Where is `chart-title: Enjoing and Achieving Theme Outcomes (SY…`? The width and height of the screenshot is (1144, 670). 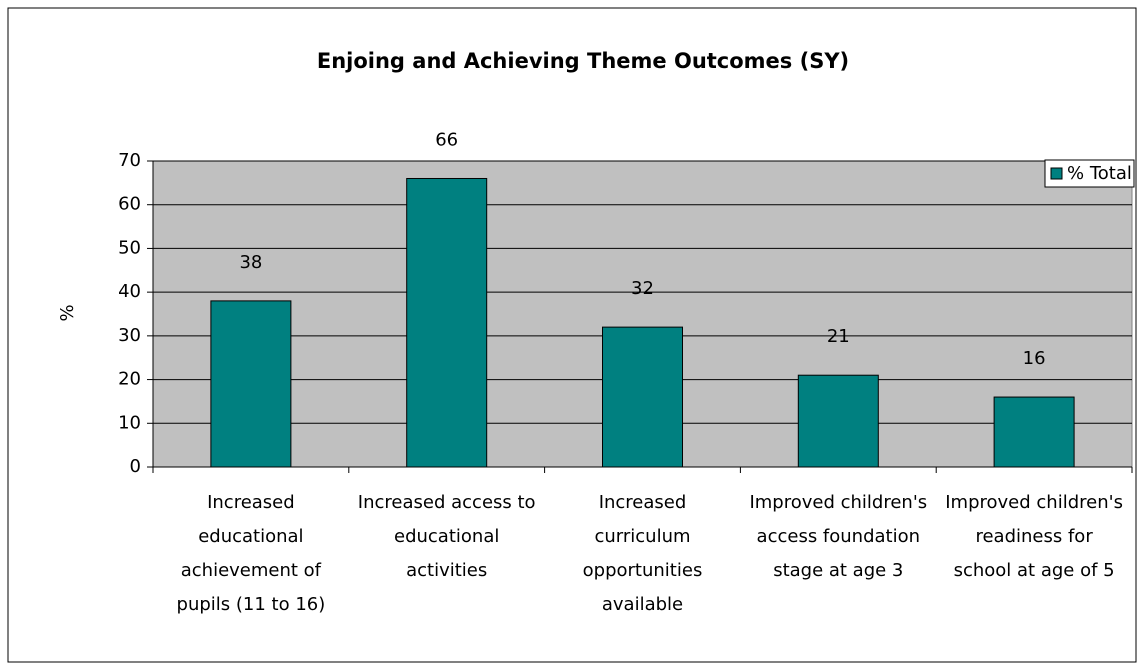 chart-title: Enjoing and Achieving Theme Outcomes (SY… is located at coordinates (583, 61).